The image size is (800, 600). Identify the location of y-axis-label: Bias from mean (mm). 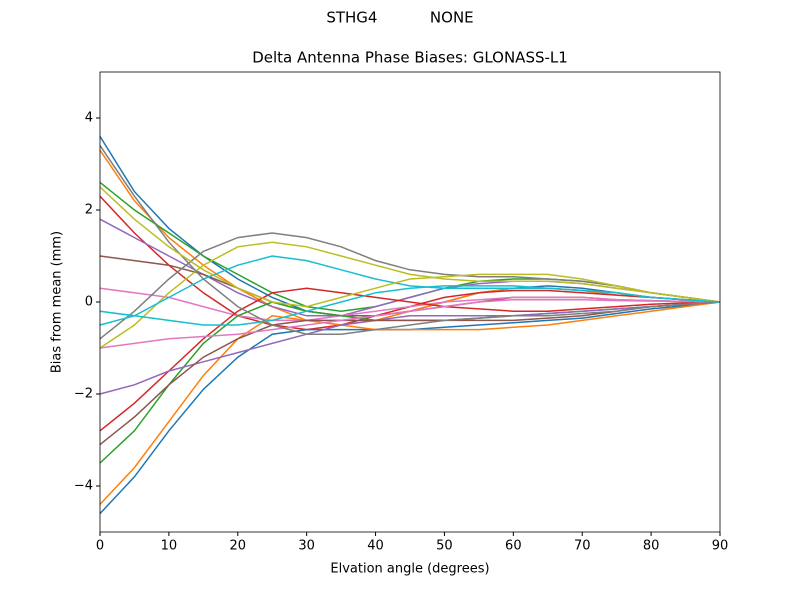
(57, 302).